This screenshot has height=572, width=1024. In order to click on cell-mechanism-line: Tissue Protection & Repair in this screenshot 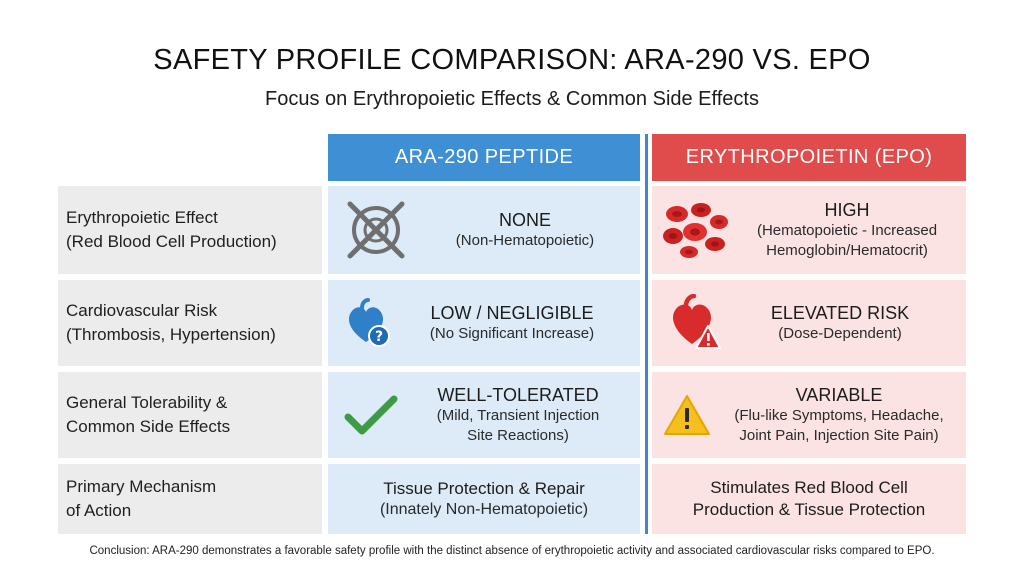, I will do `click(484, 488)`.